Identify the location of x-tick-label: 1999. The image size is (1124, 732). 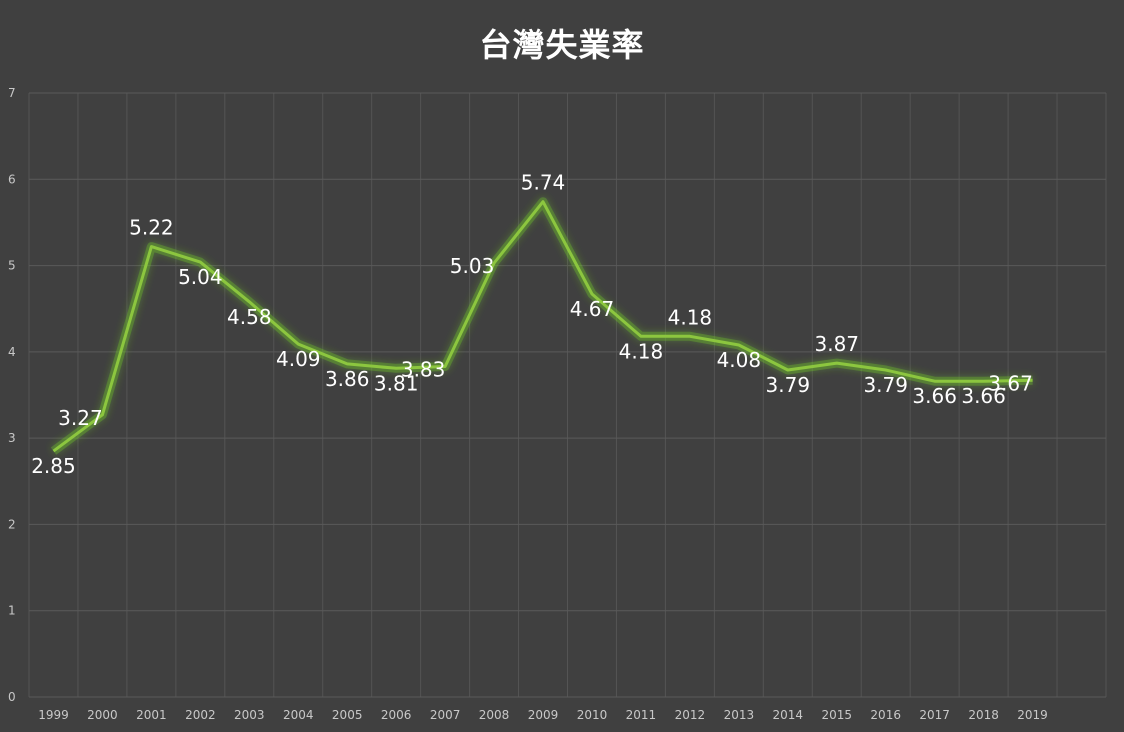
(53, 715).